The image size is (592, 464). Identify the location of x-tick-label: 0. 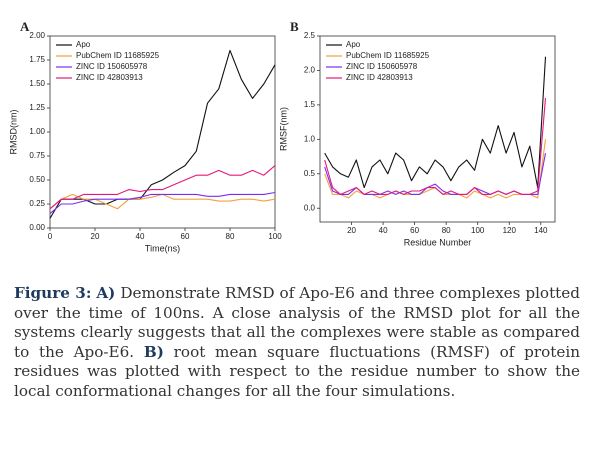
(50, 236).